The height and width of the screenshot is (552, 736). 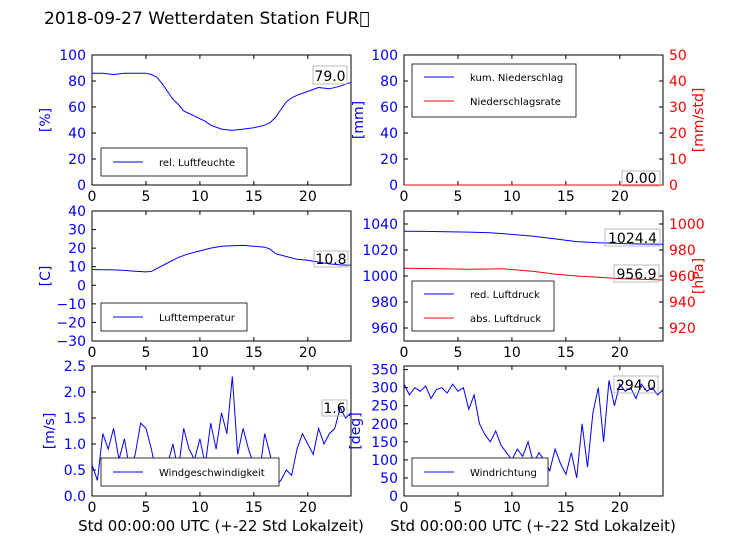 What do you see at coordinates (71, 305) in the screenshot?
I see `y-tick-label: −10` at bounding box center [71, 305].